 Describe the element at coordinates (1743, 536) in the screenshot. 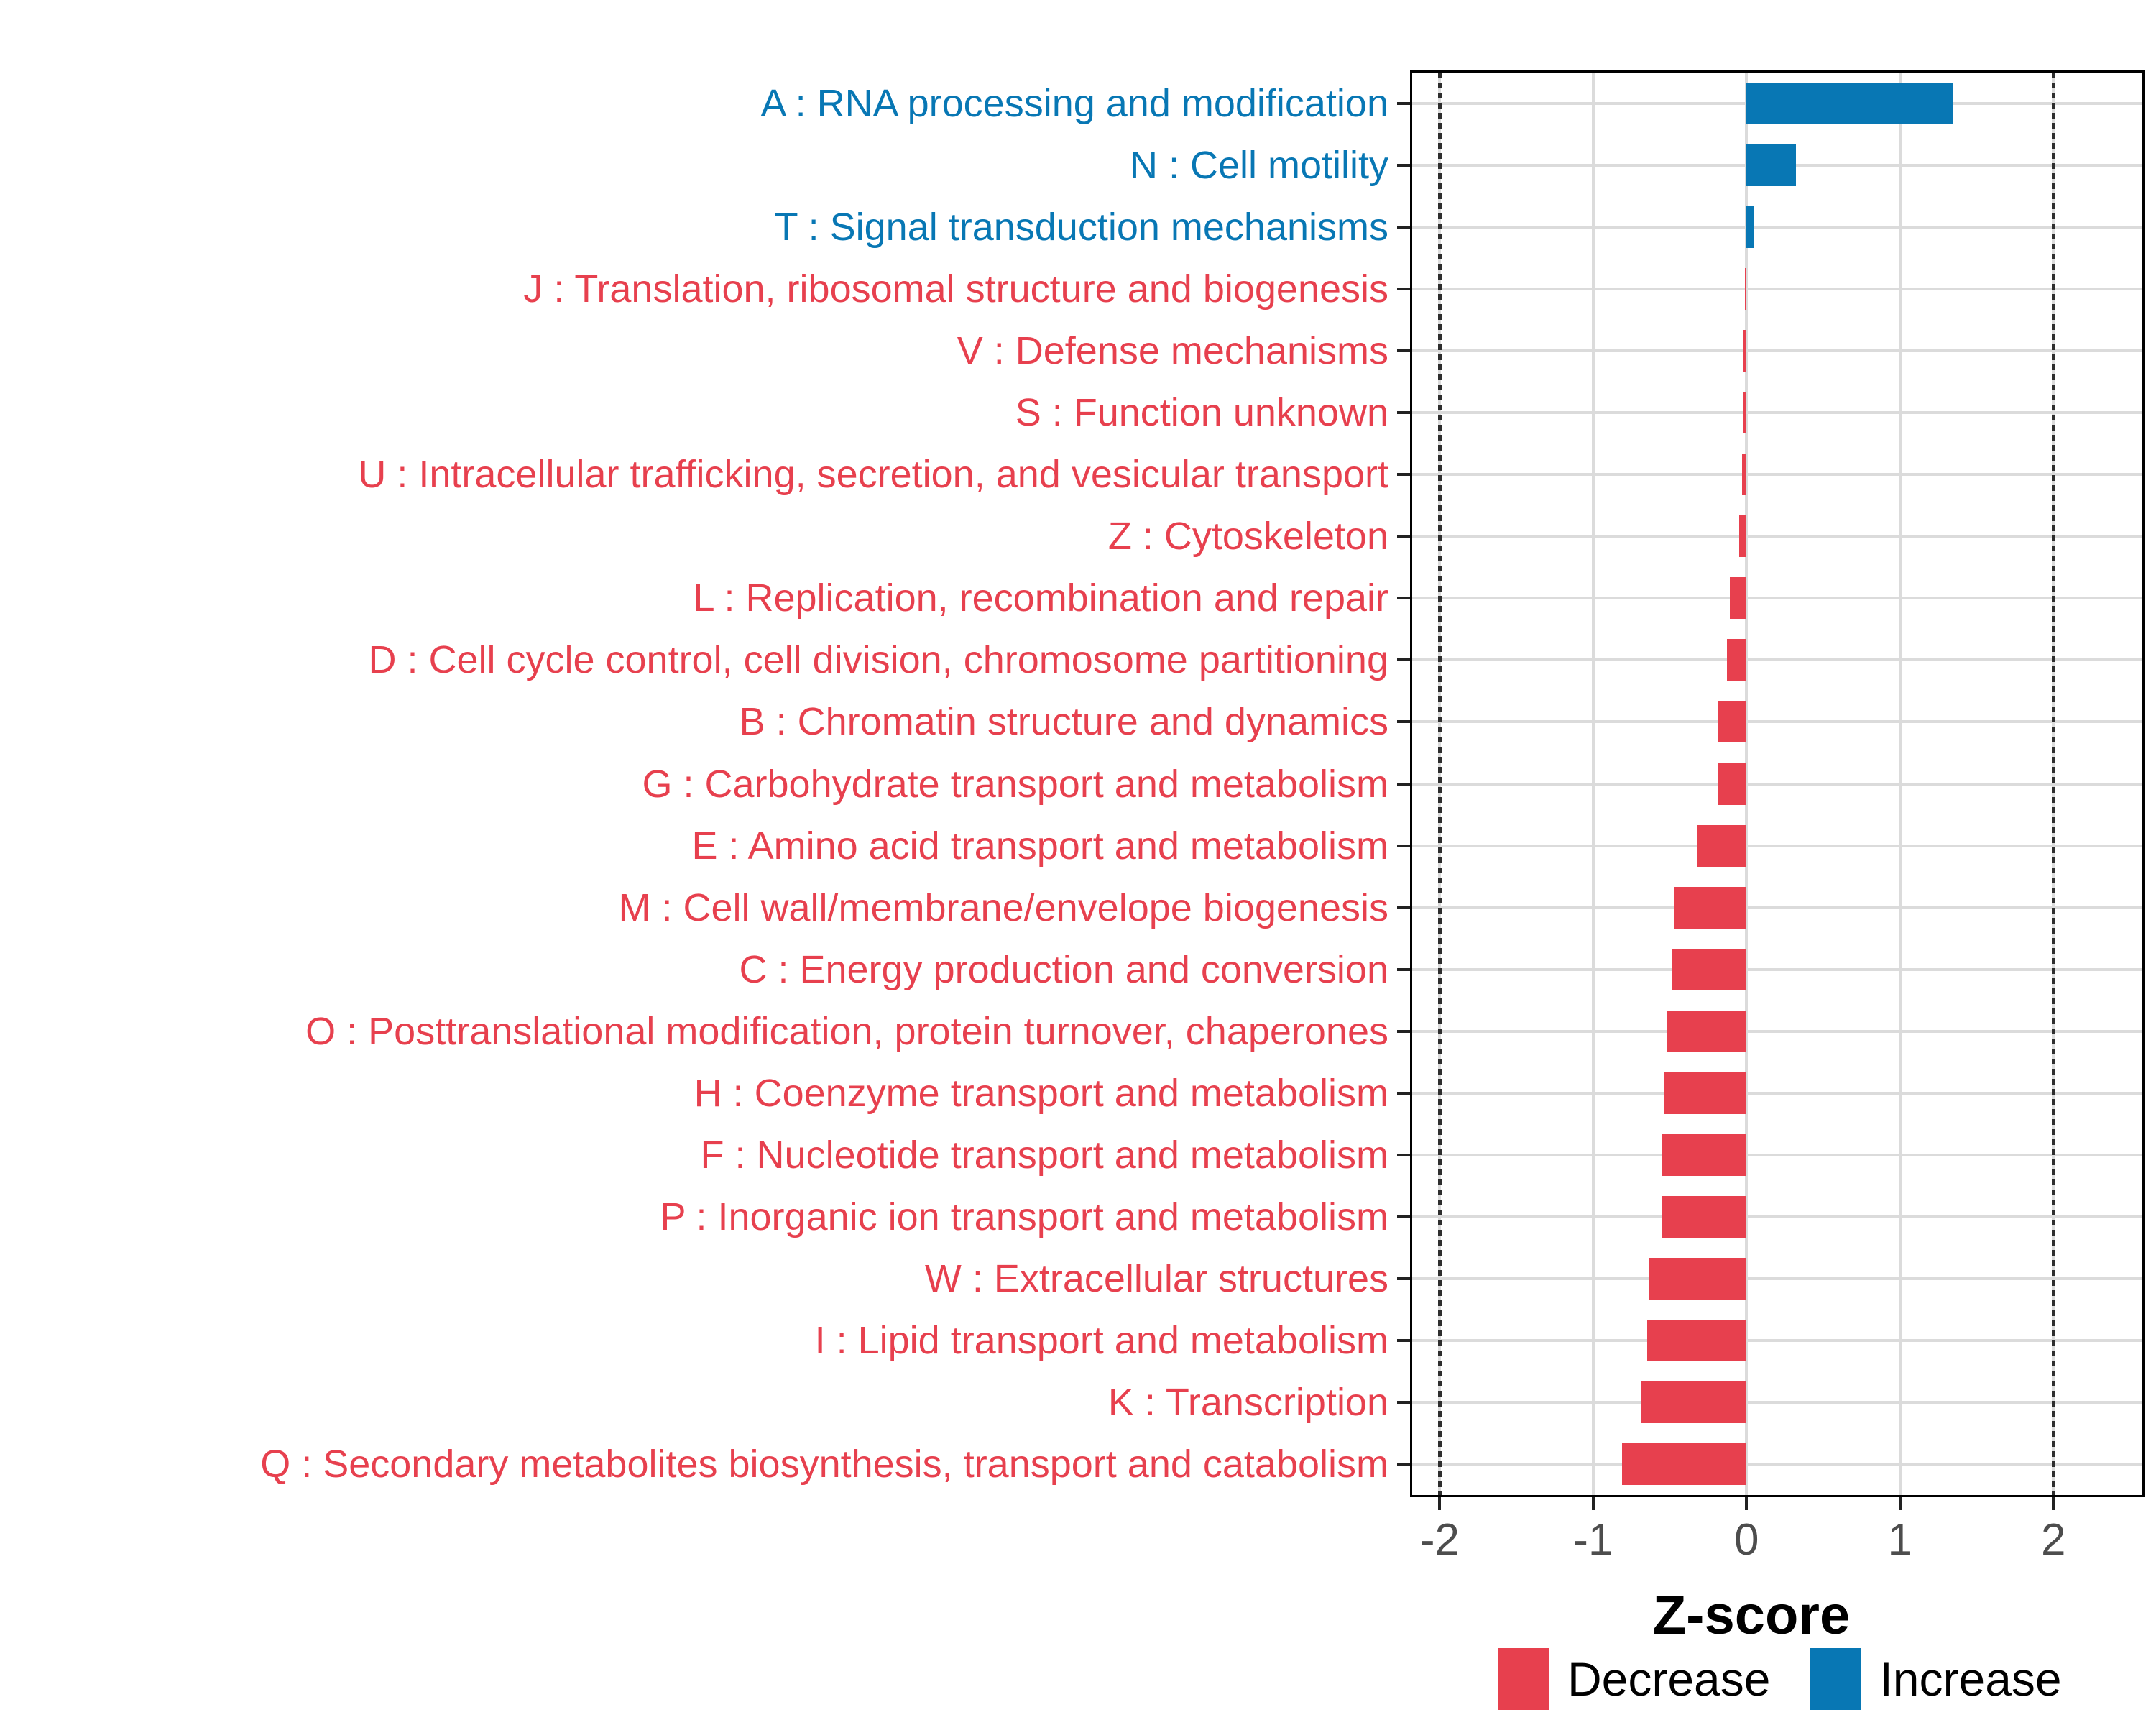

I see `bar-Z` at that location.